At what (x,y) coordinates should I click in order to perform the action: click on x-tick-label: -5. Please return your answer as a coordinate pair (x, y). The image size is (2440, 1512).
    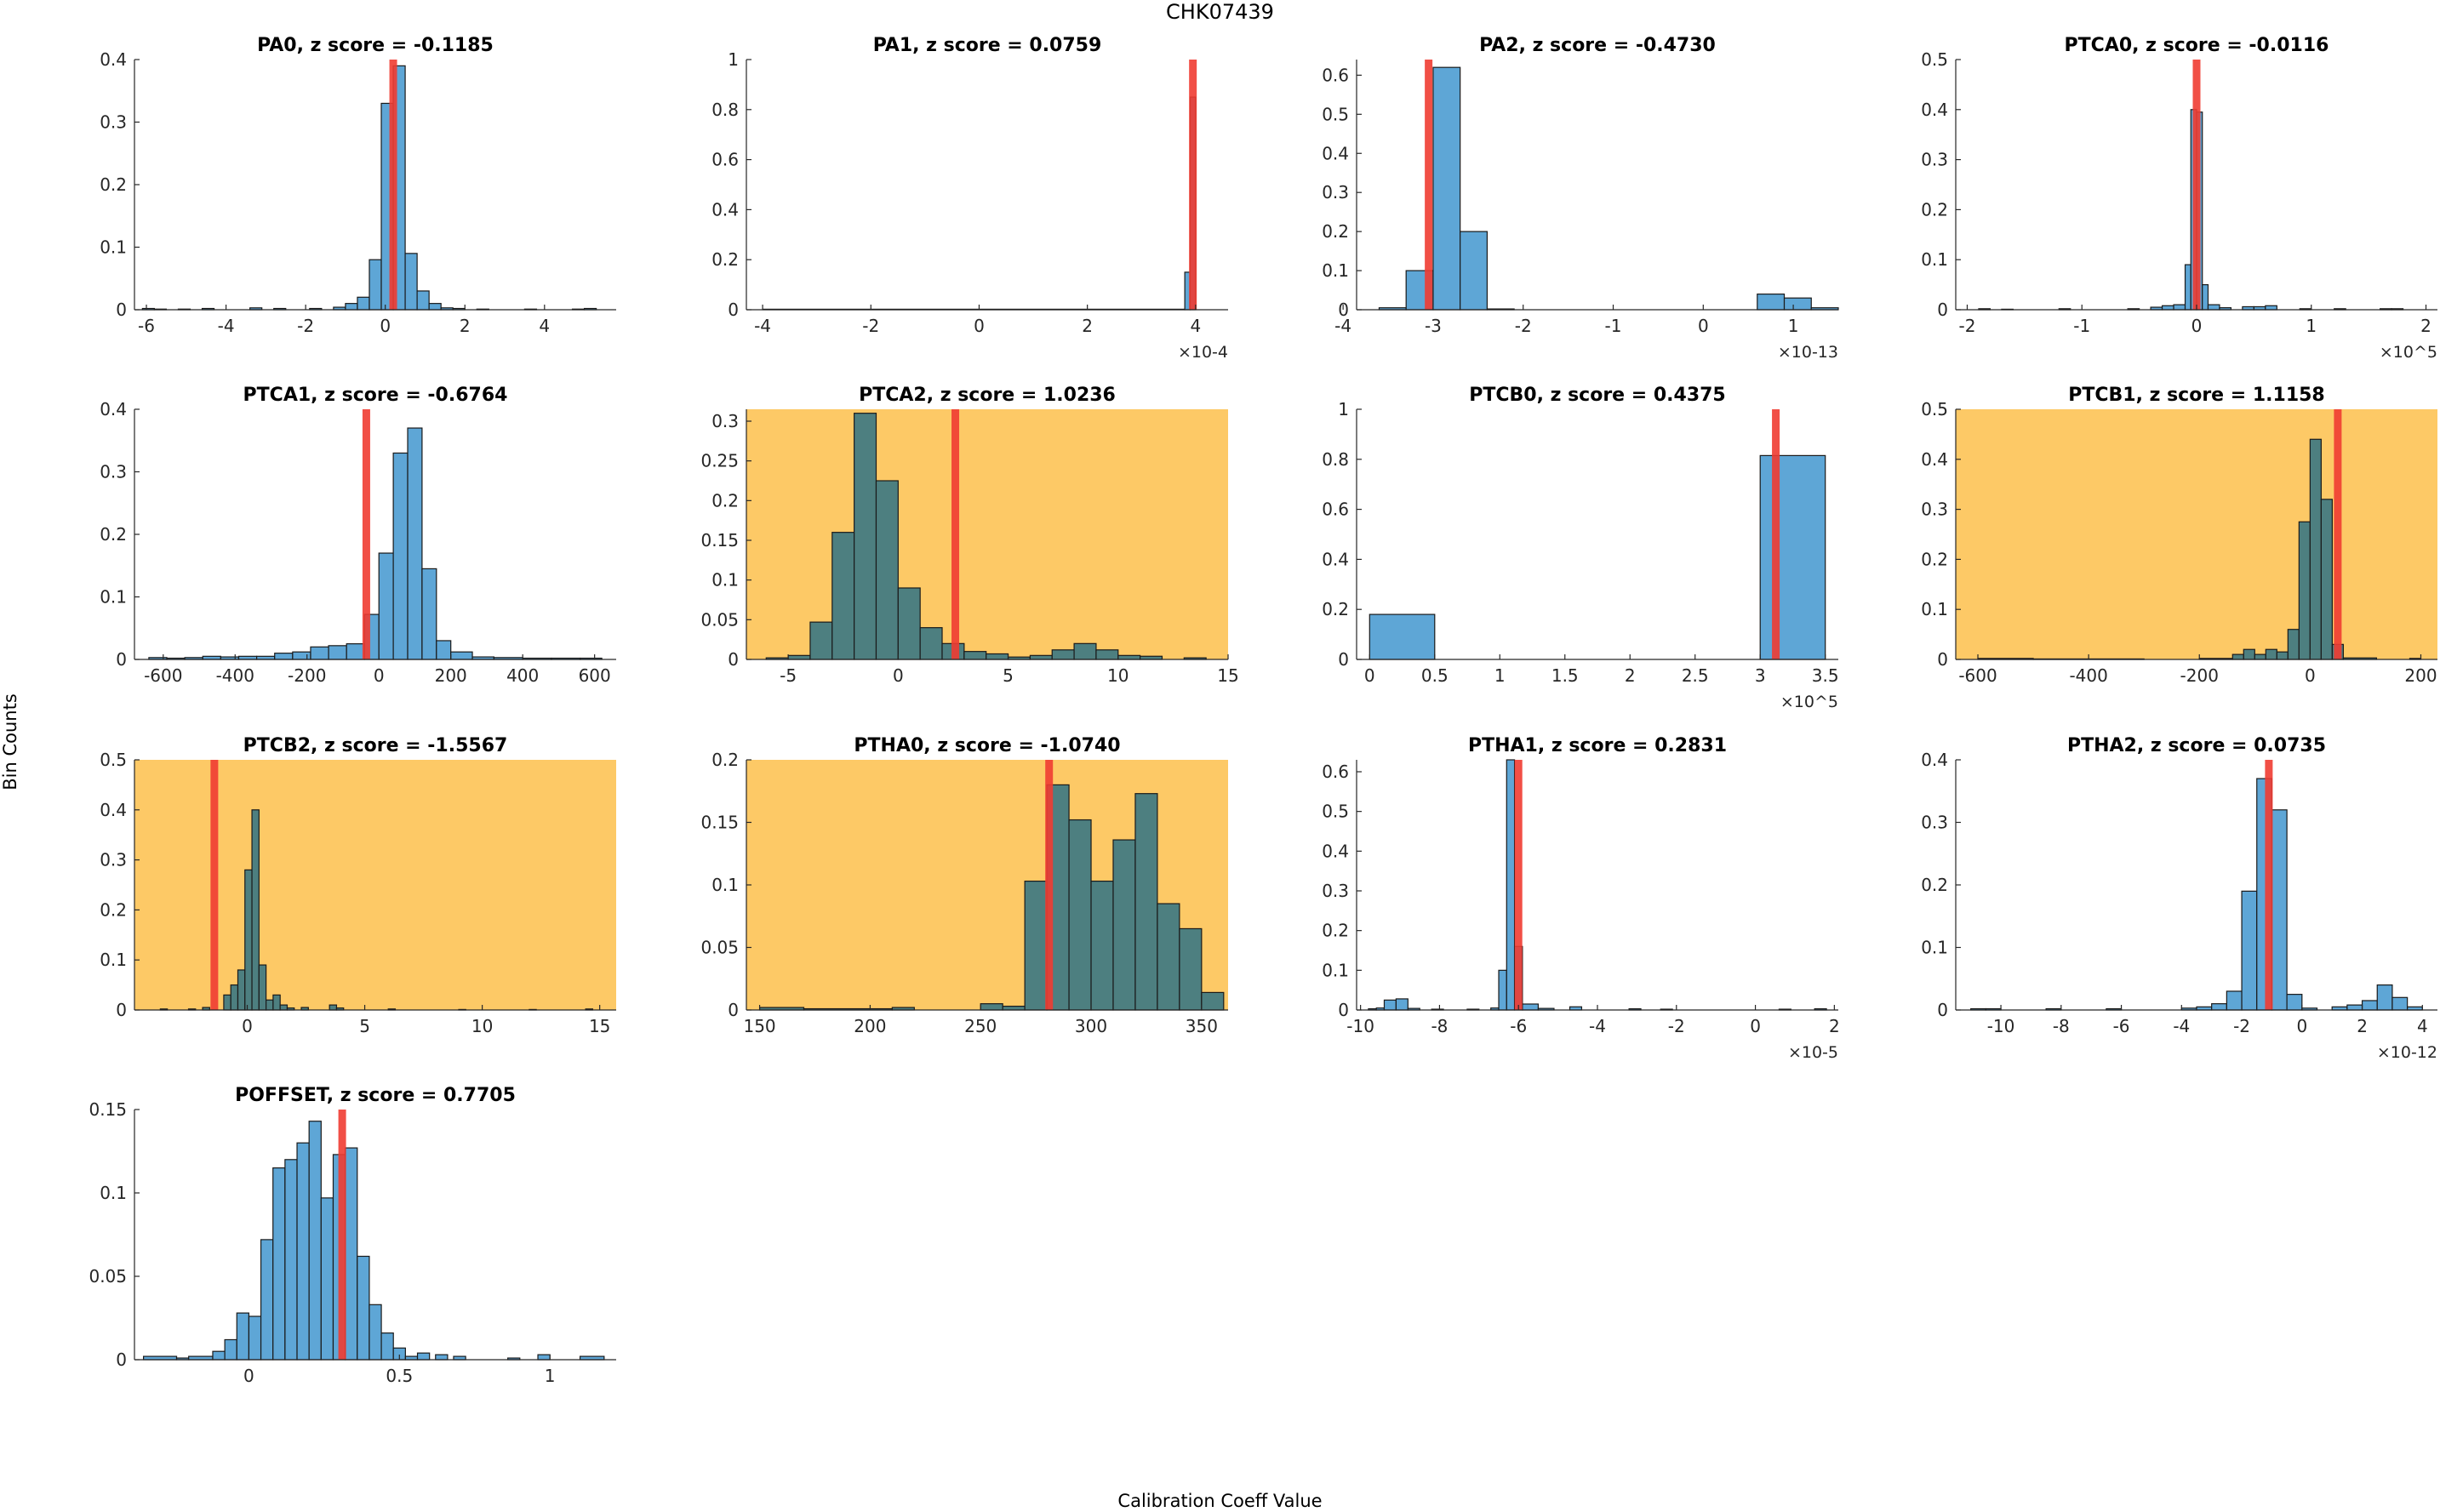
    Looking at the image, I should click on (789, 675).